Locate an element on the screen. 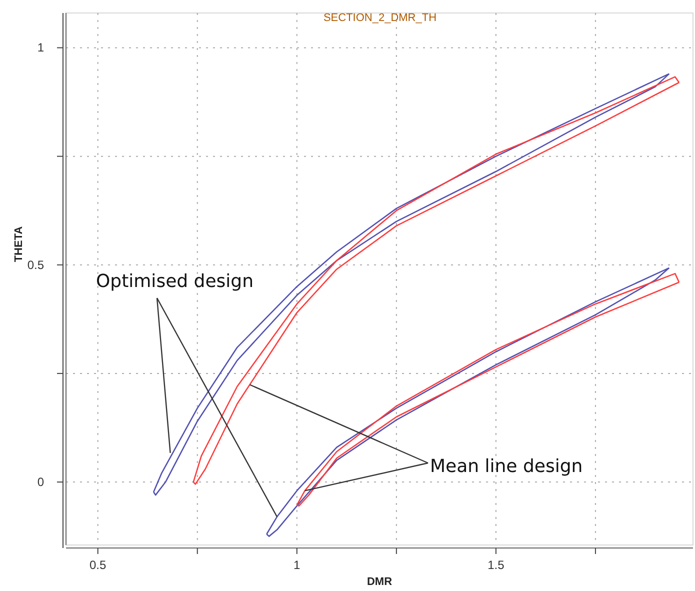  y-axis-title: THETA is located at coordinates (19, 244).